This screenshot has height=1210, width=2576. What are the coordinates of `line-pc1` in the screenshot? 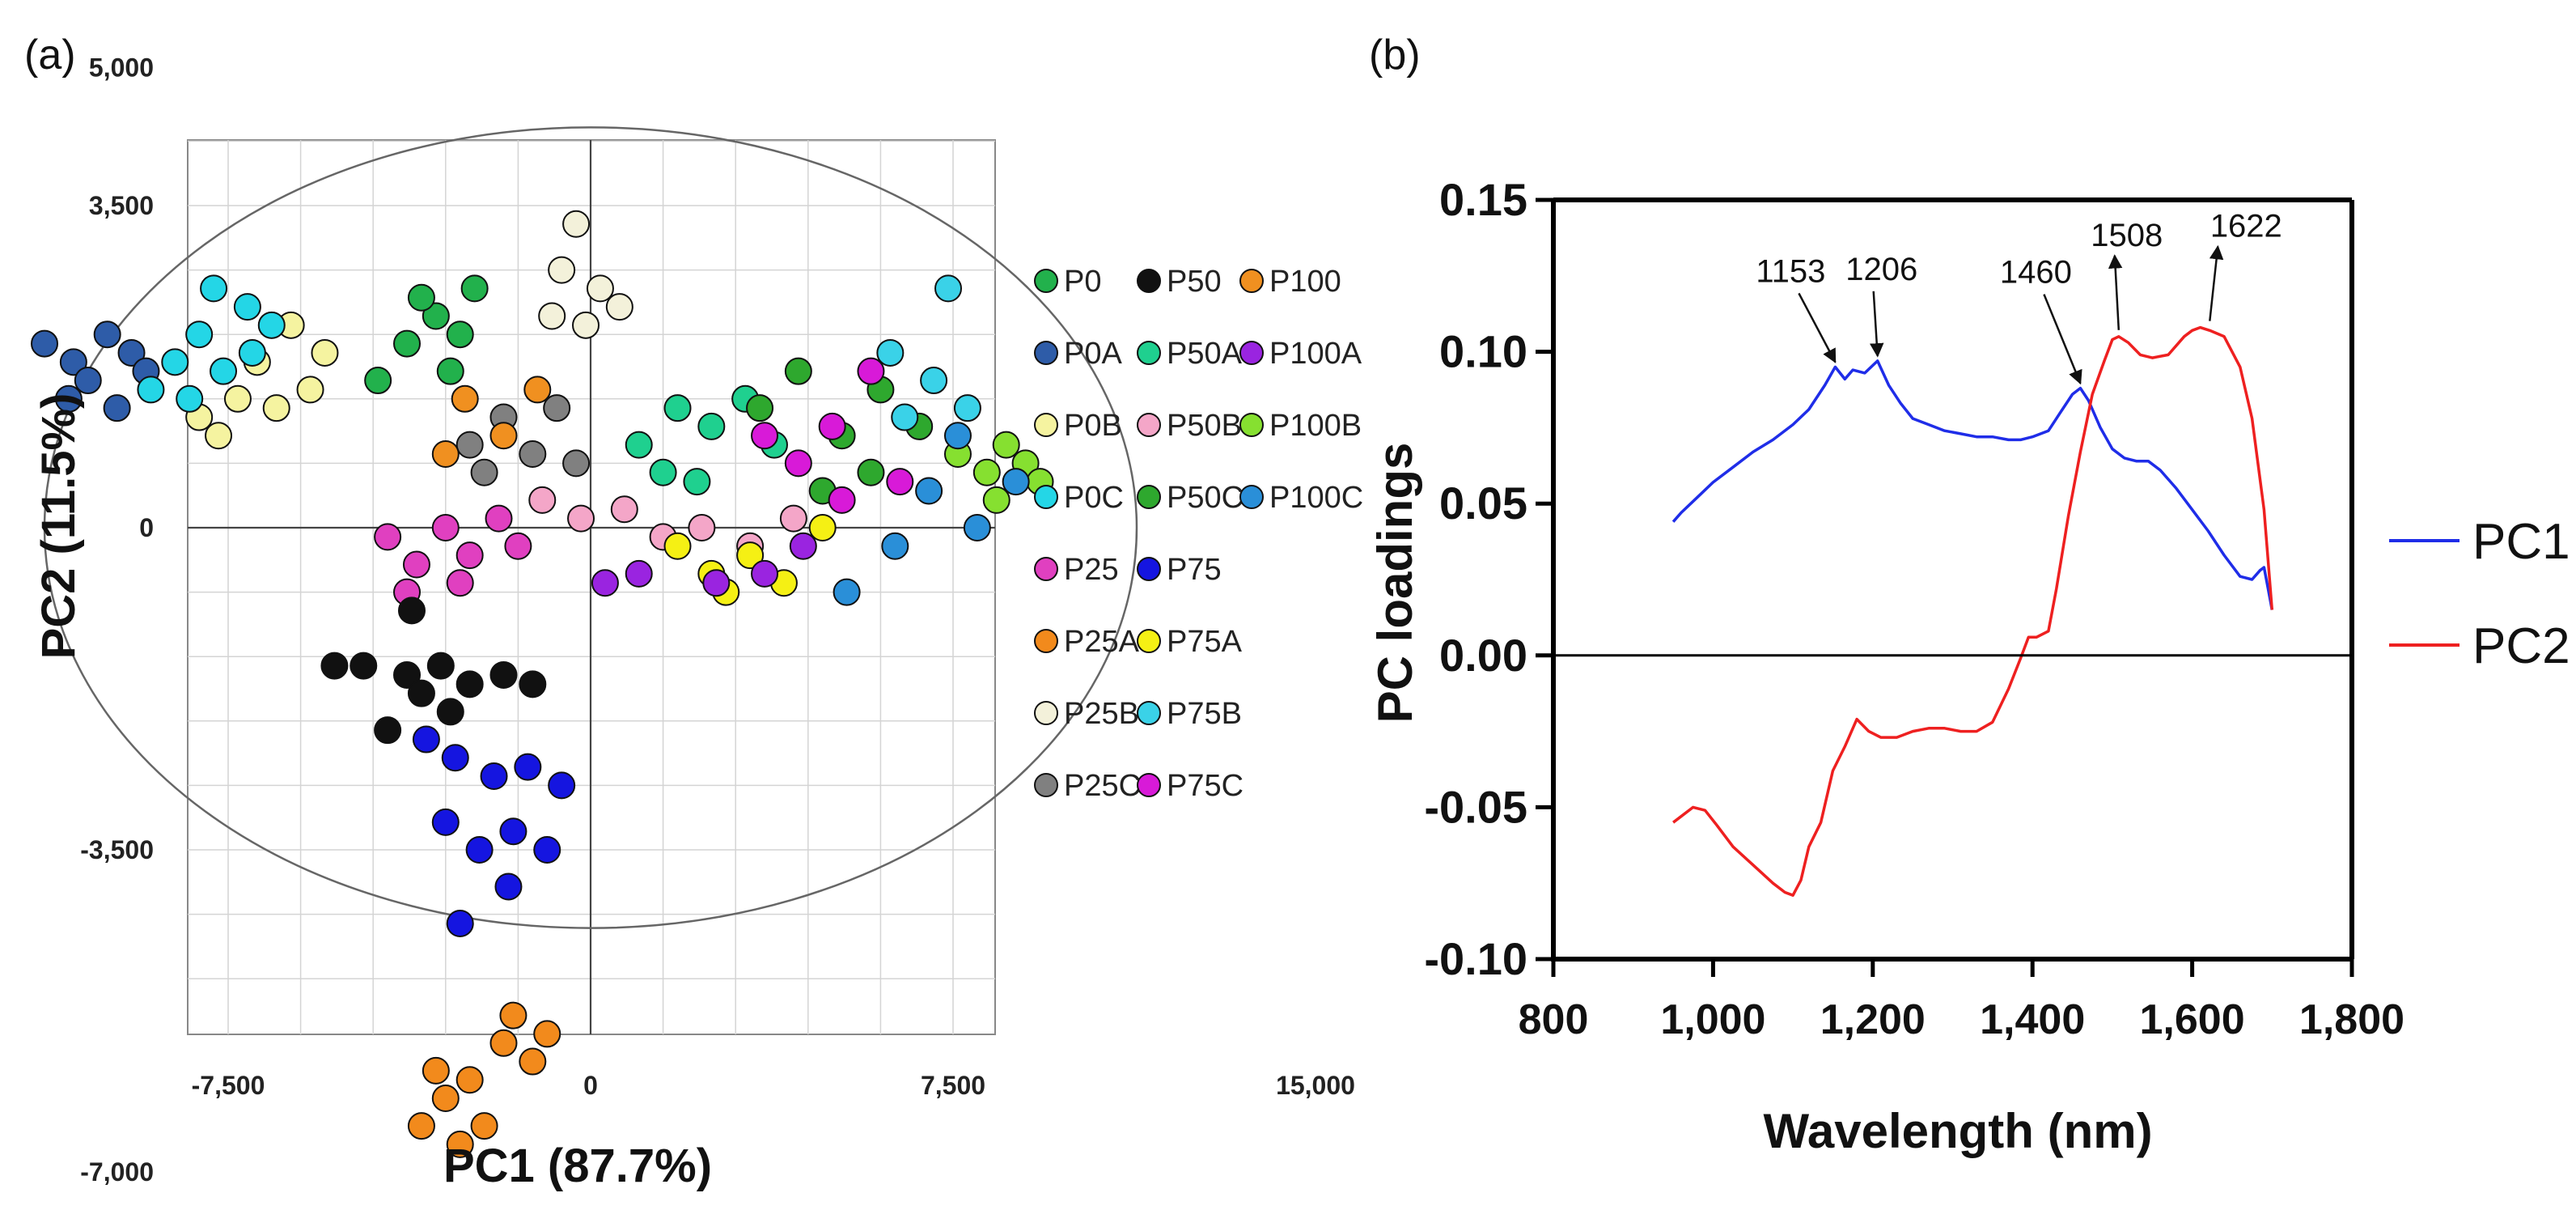 It's located at (1972, 484).